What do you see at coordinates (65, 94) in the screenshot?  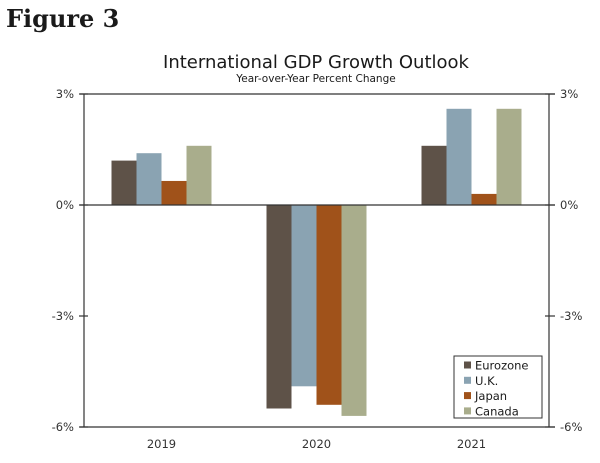 I see `left-y-tick-label: 3%` at bounding box center [65, 94].